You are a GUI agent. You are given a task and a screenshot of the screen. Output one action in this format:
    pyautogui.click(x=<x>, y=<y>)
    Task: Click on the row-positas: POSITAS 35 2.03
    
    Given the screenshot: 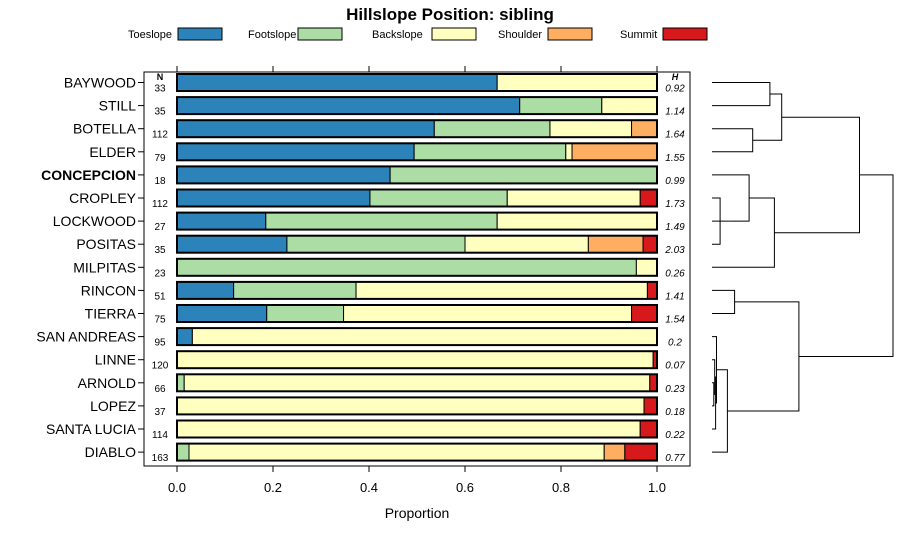 What is the action you would take?
    pyautogui.click(x=380, y=245)
    